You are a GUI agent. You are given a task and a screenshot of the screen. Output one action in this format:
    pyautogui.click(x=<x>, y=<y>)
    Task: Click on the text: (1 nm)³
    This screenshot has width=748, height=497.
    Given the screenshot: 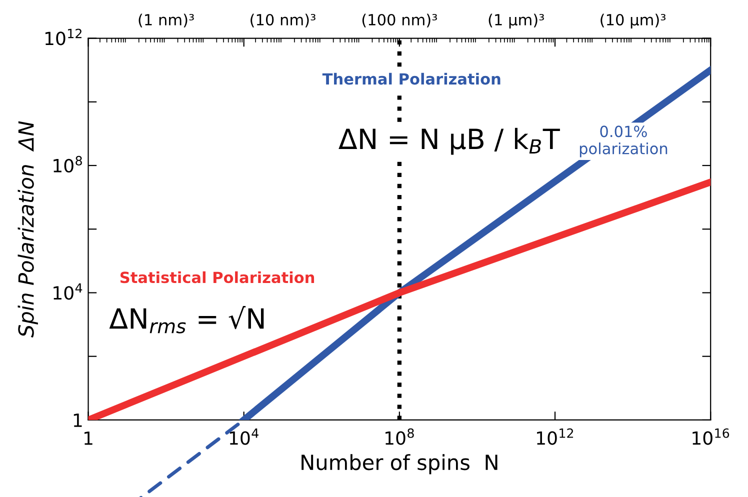 What is the action you would take?
    pyautogui.click(x=166, y=21)
    